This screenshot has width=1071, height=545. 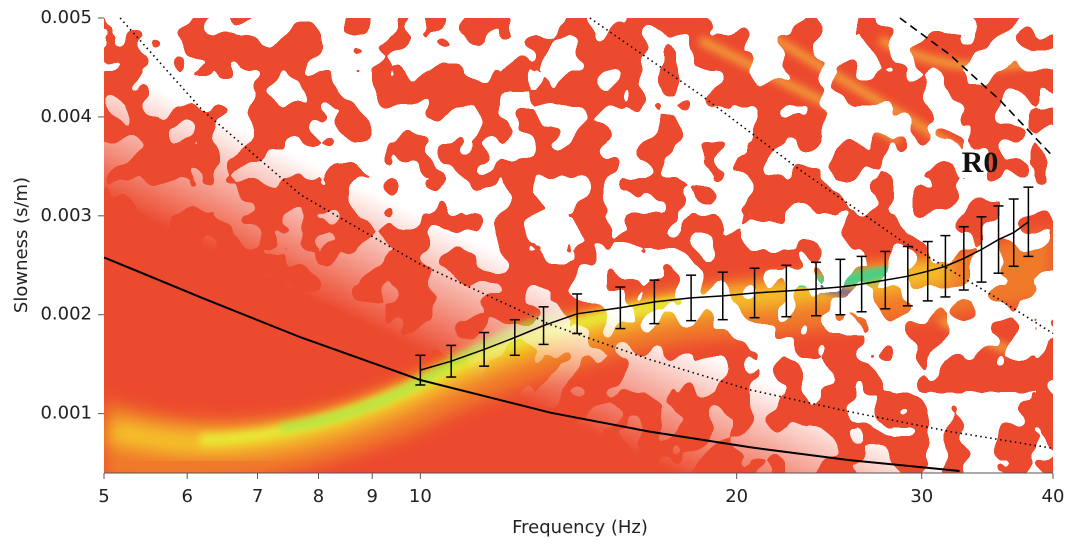 What do you see at coordinates (372, 496) in the screenshot?
I see `x-tick-label: 9` at bounding box center [372, 496].